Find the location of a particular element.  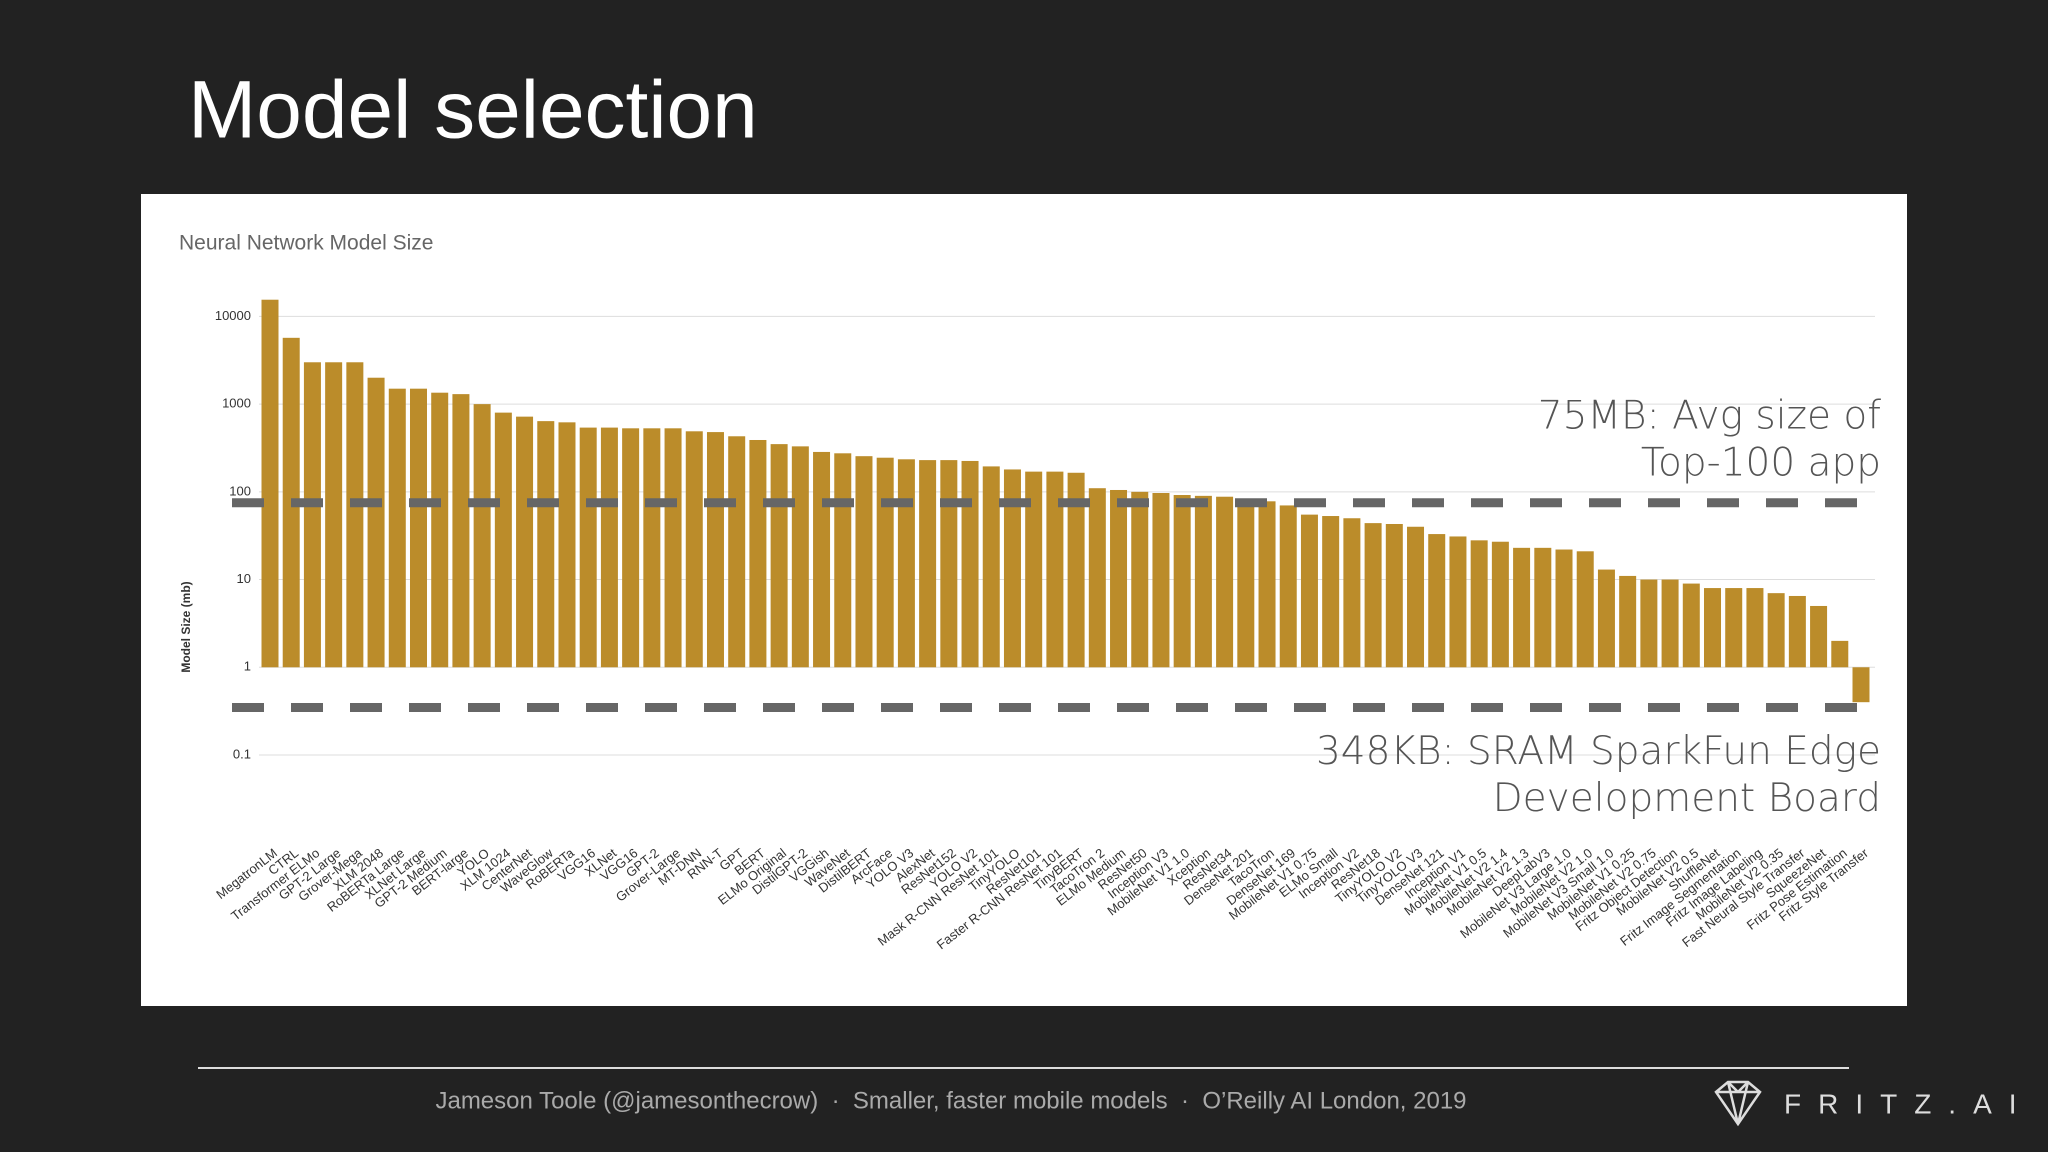

y-tick-label: 0.1 is located at coordinates (242, 753).